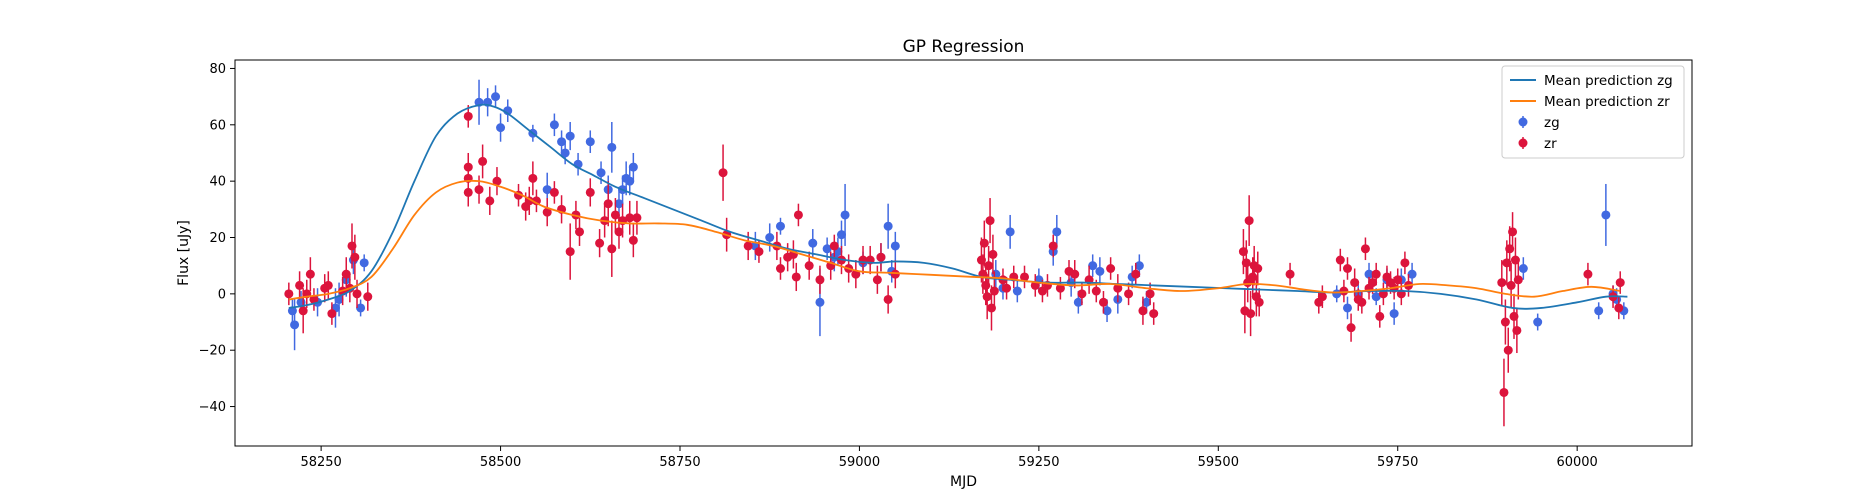  Describe the element at coordinates (1523, 143) in the screenshot. I see `legend-marker-zr` at that location.